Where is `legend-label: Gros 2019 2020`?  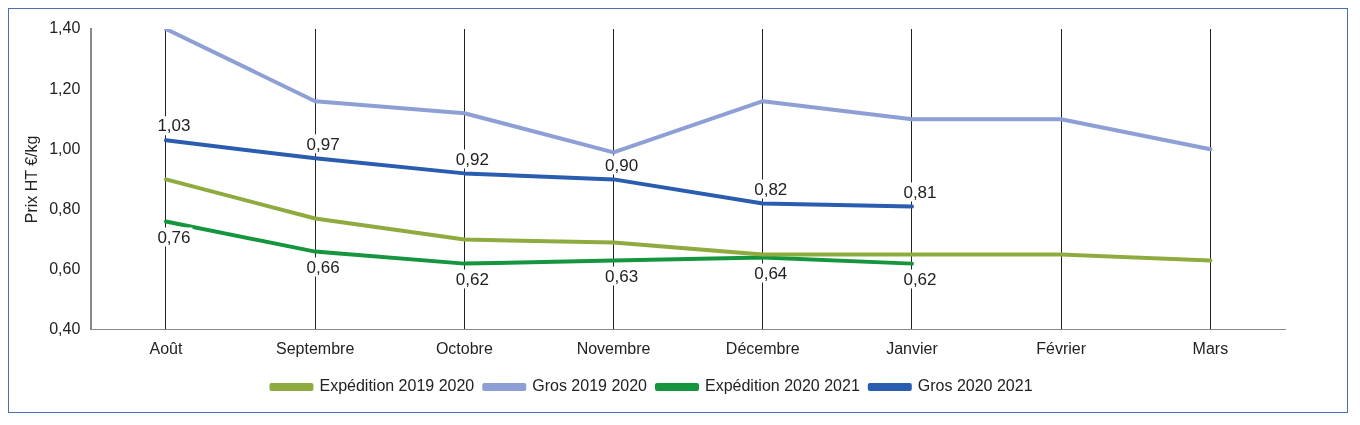 legend-label: Gros 2019 2020 is located at coordinates (590, 386).